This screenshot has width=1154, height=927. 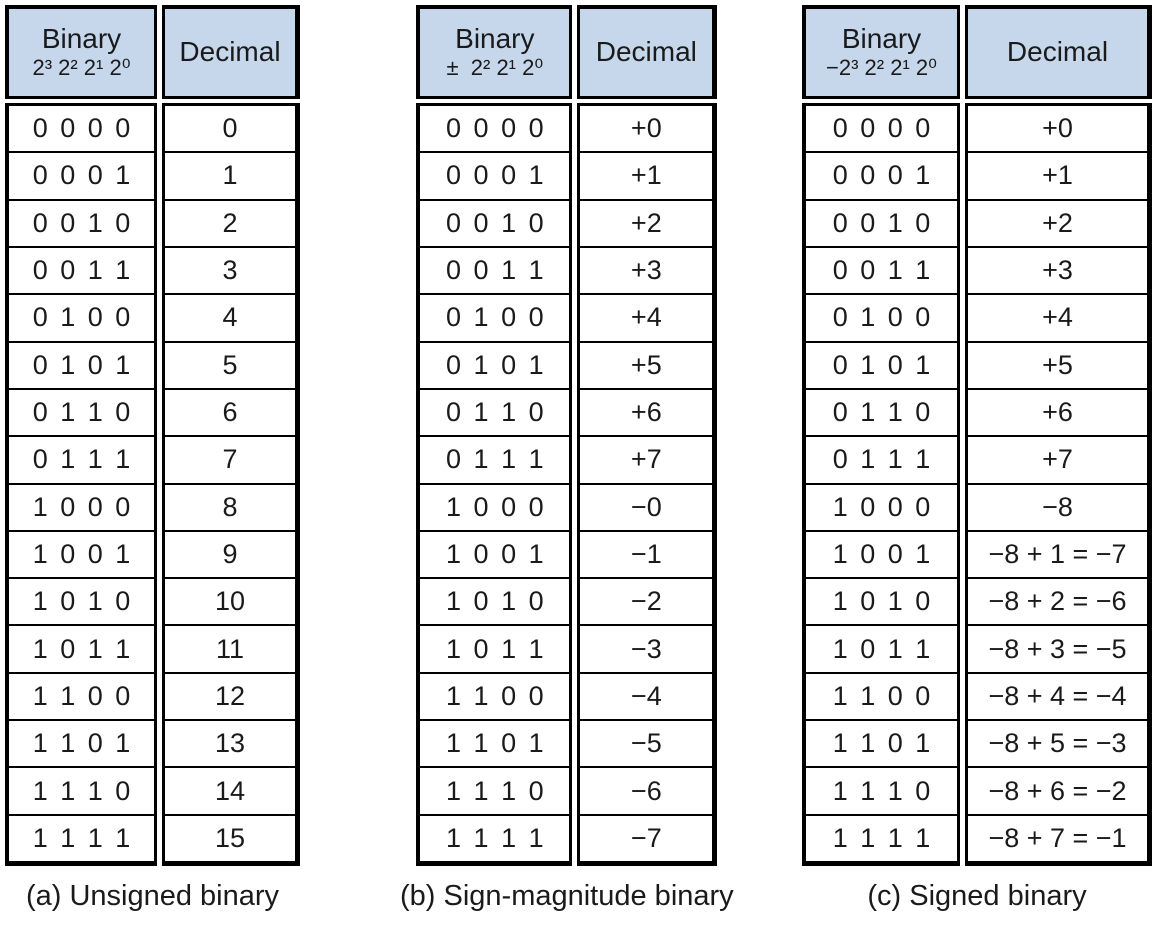 I want to click on table-row: −8 + 4 = −4, so click(x=1057, y=695).